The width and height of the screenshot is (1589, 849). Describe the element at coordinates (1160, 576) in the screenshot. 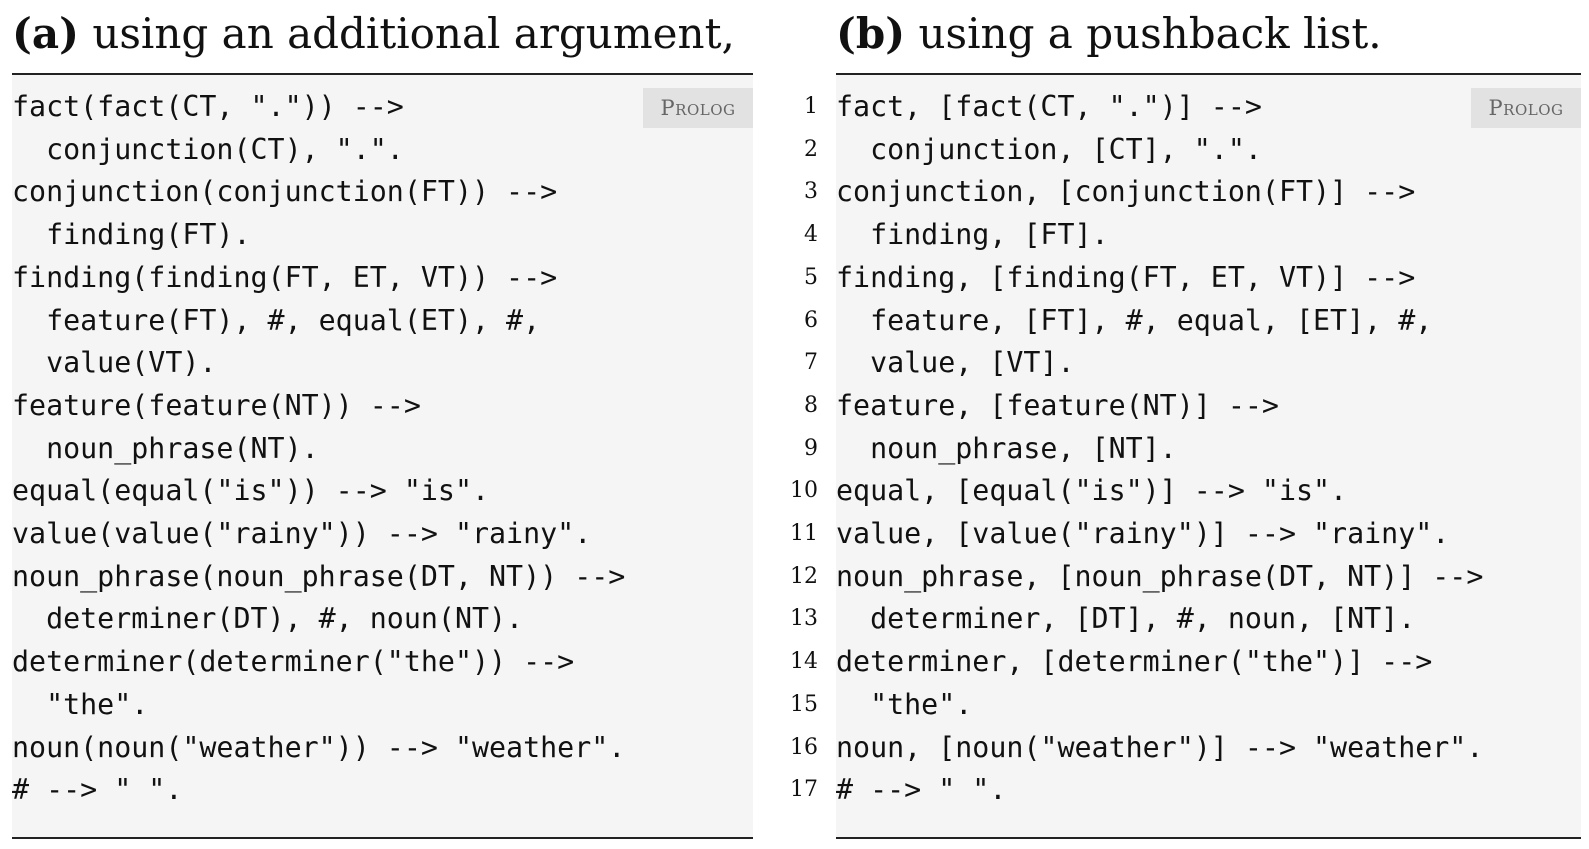

I see `code-line: noun_phrase, [noun_phrase(DT, NT)] -->` at that location.